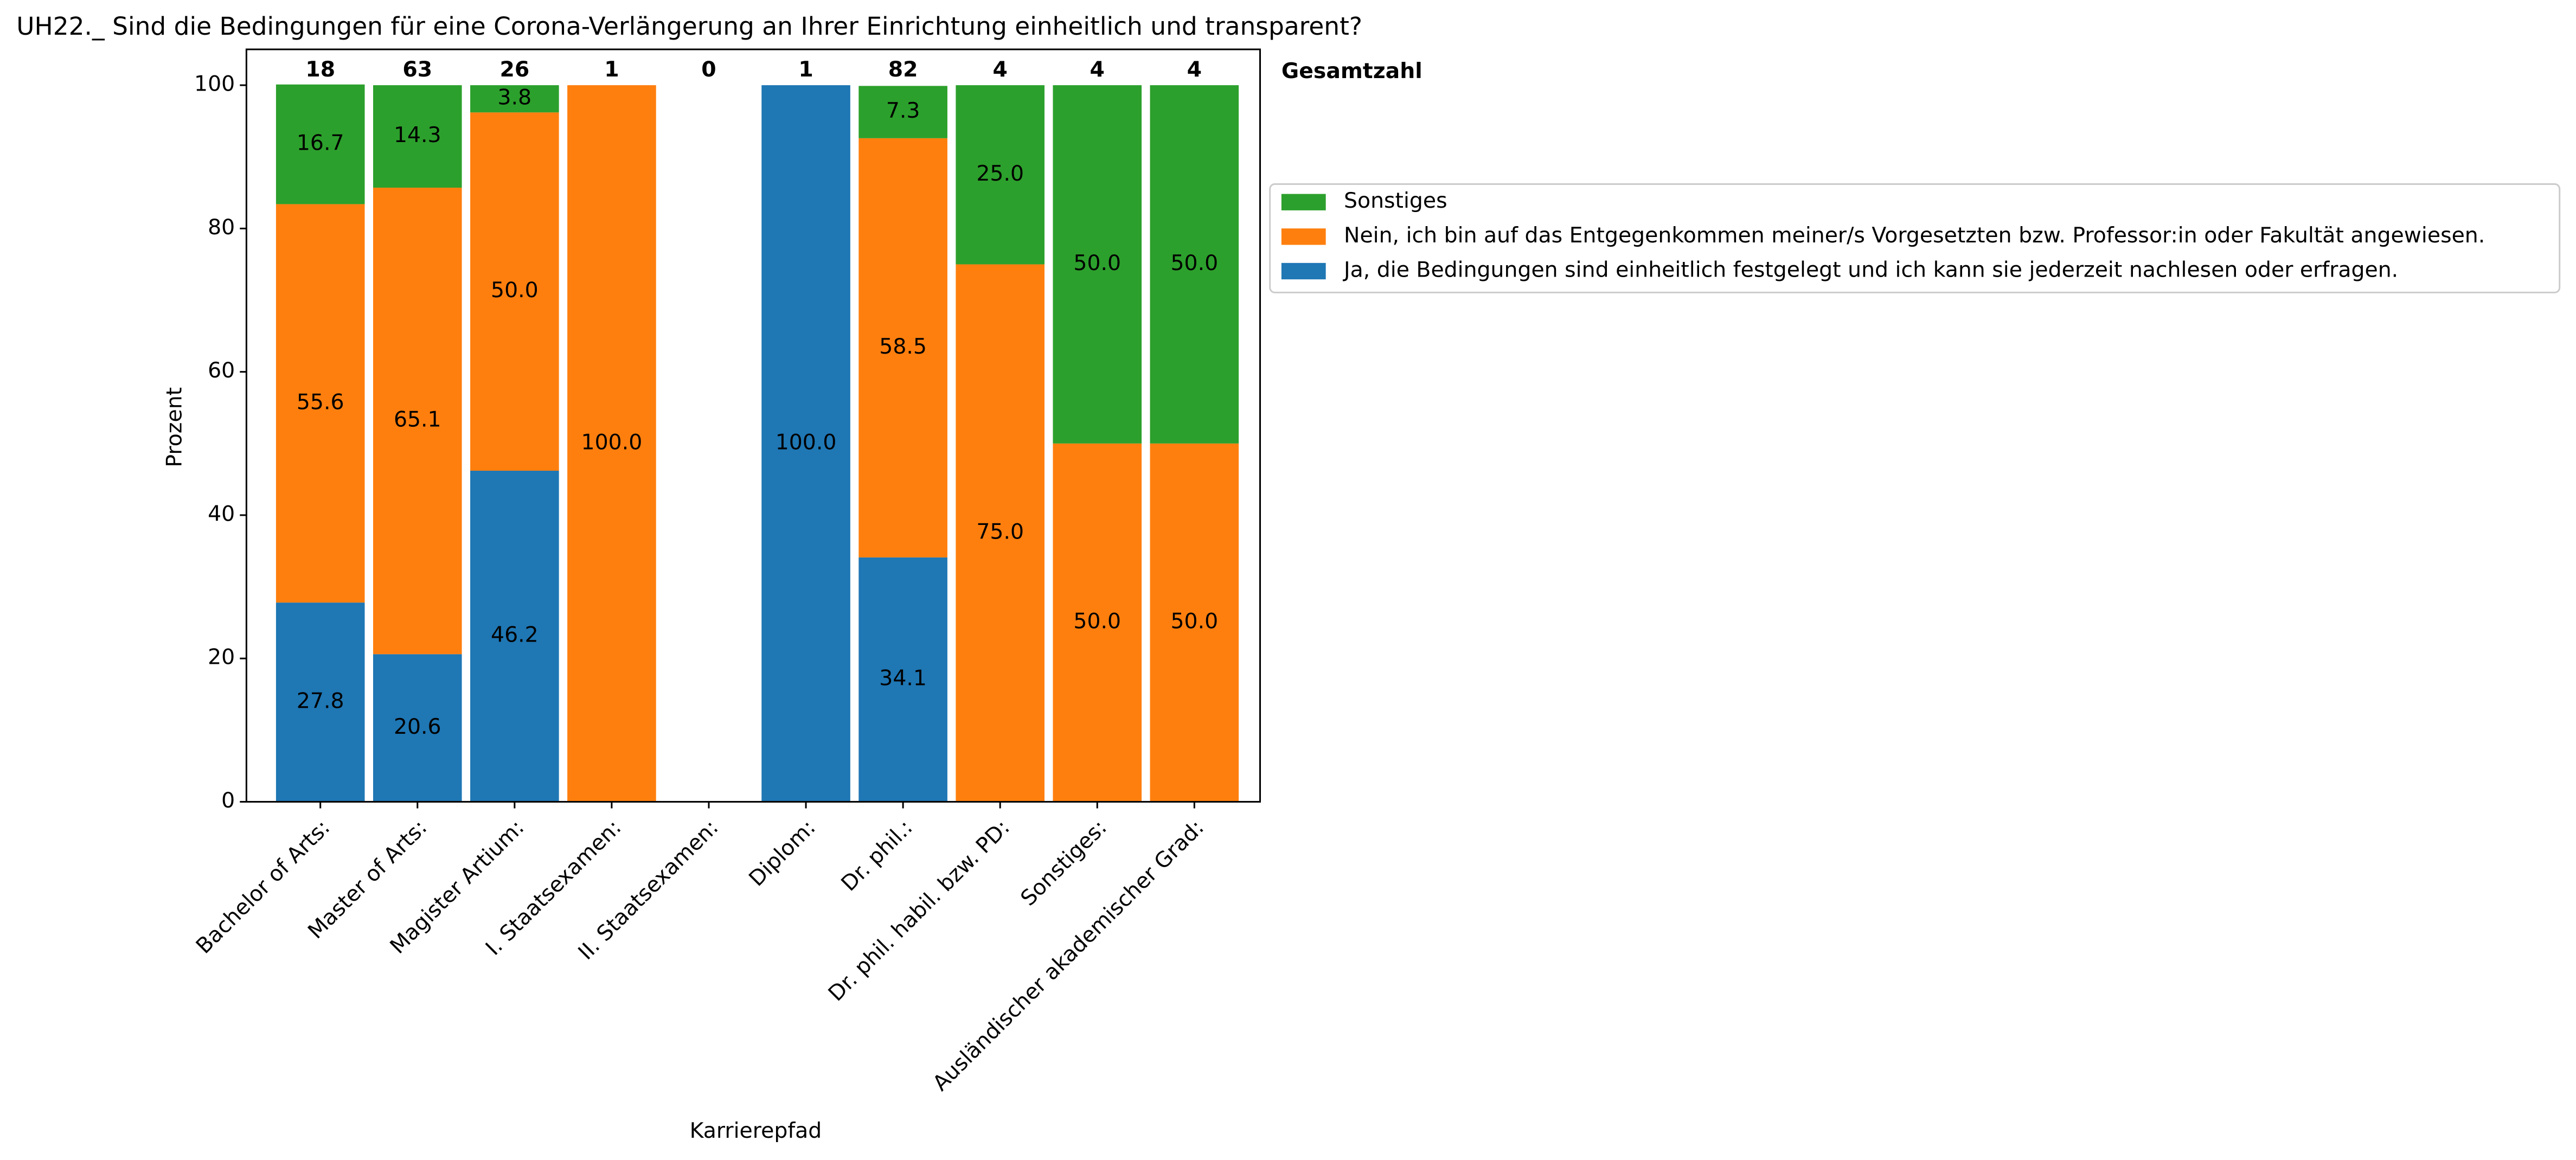 This screenshot has width=2576, height=1160. I want to click on y-tick-label: 40, so click(221, 513).